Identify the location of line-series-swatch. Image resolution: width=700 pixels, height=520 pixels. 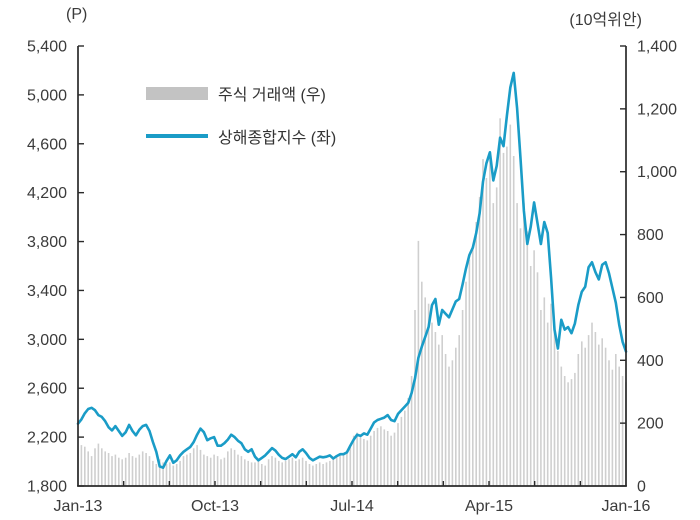
(177, 136).